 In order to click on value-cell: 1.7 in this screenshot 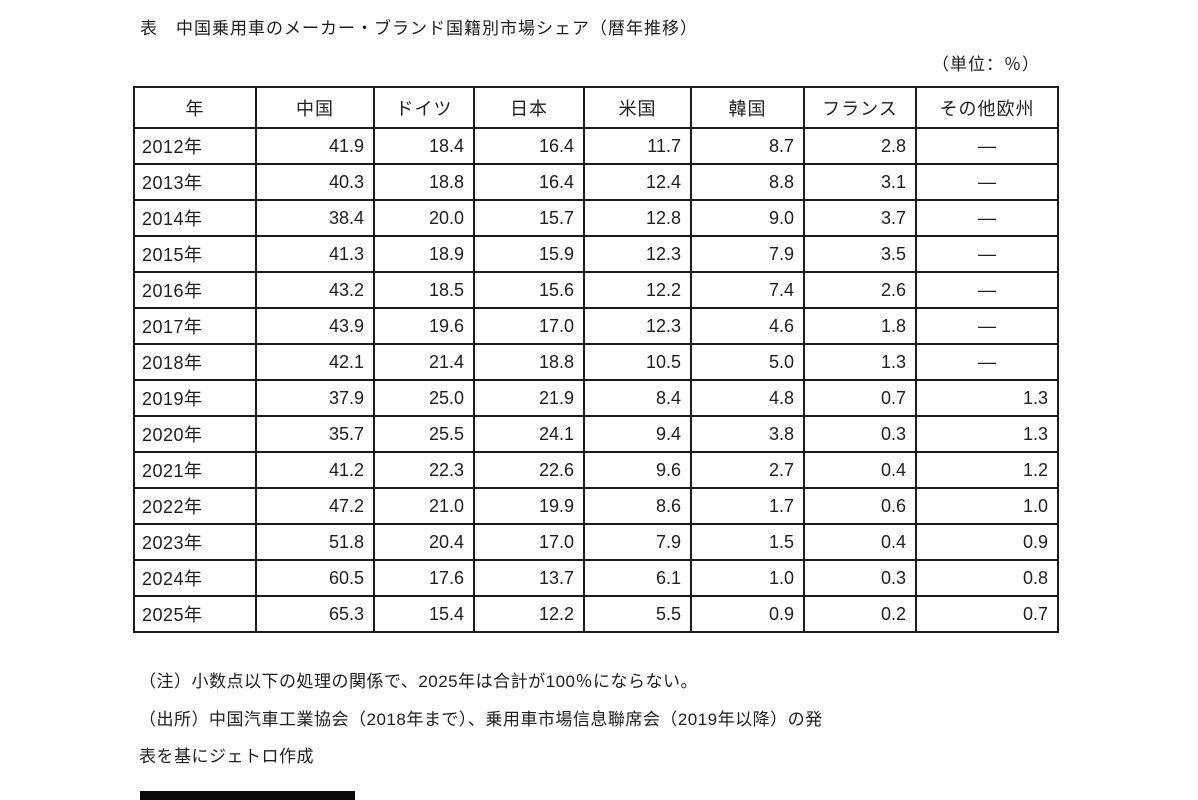, I will do `click(747, 506)`.